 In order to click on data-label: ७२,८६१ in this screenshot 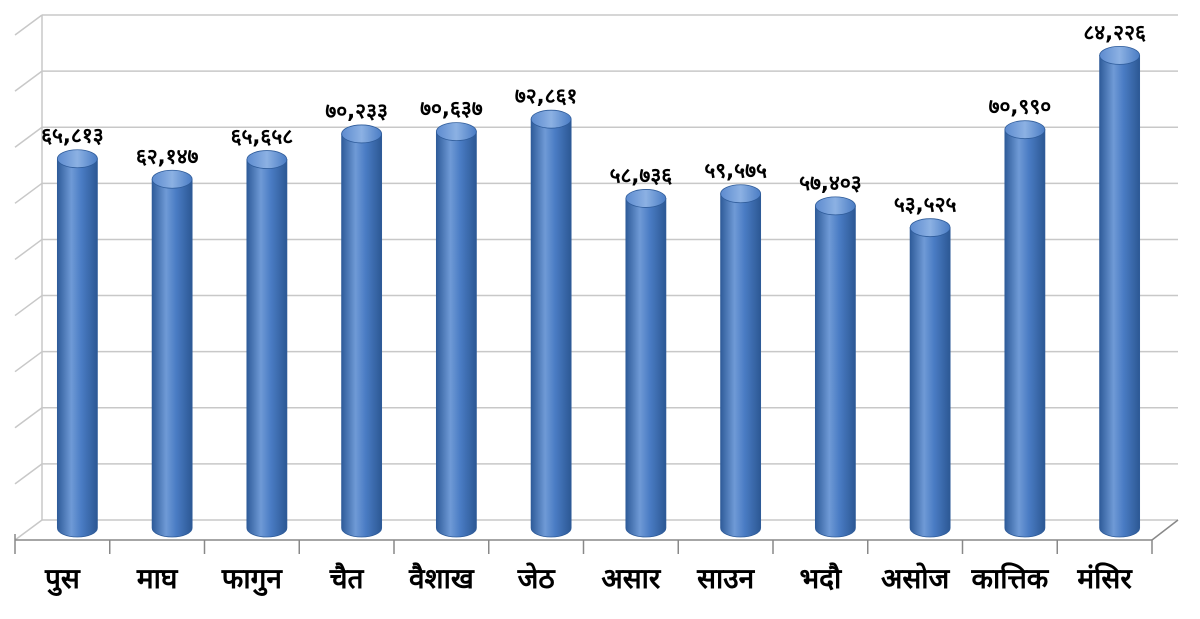, I will do `click(546, 96)`.